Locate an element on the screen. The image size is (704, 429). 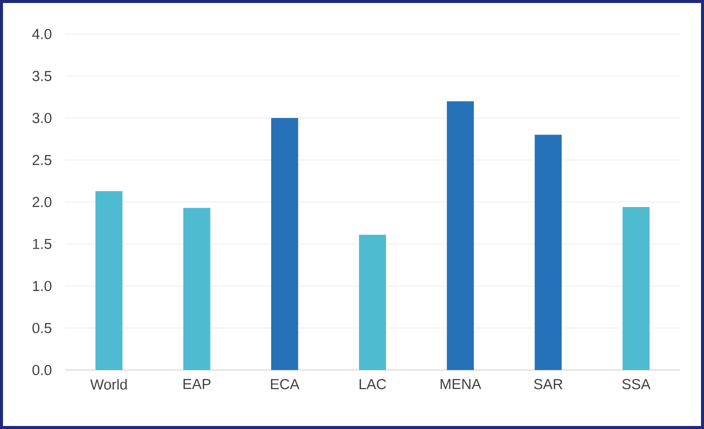
x-tick-label: LAC is located at coordinates (373, 384).